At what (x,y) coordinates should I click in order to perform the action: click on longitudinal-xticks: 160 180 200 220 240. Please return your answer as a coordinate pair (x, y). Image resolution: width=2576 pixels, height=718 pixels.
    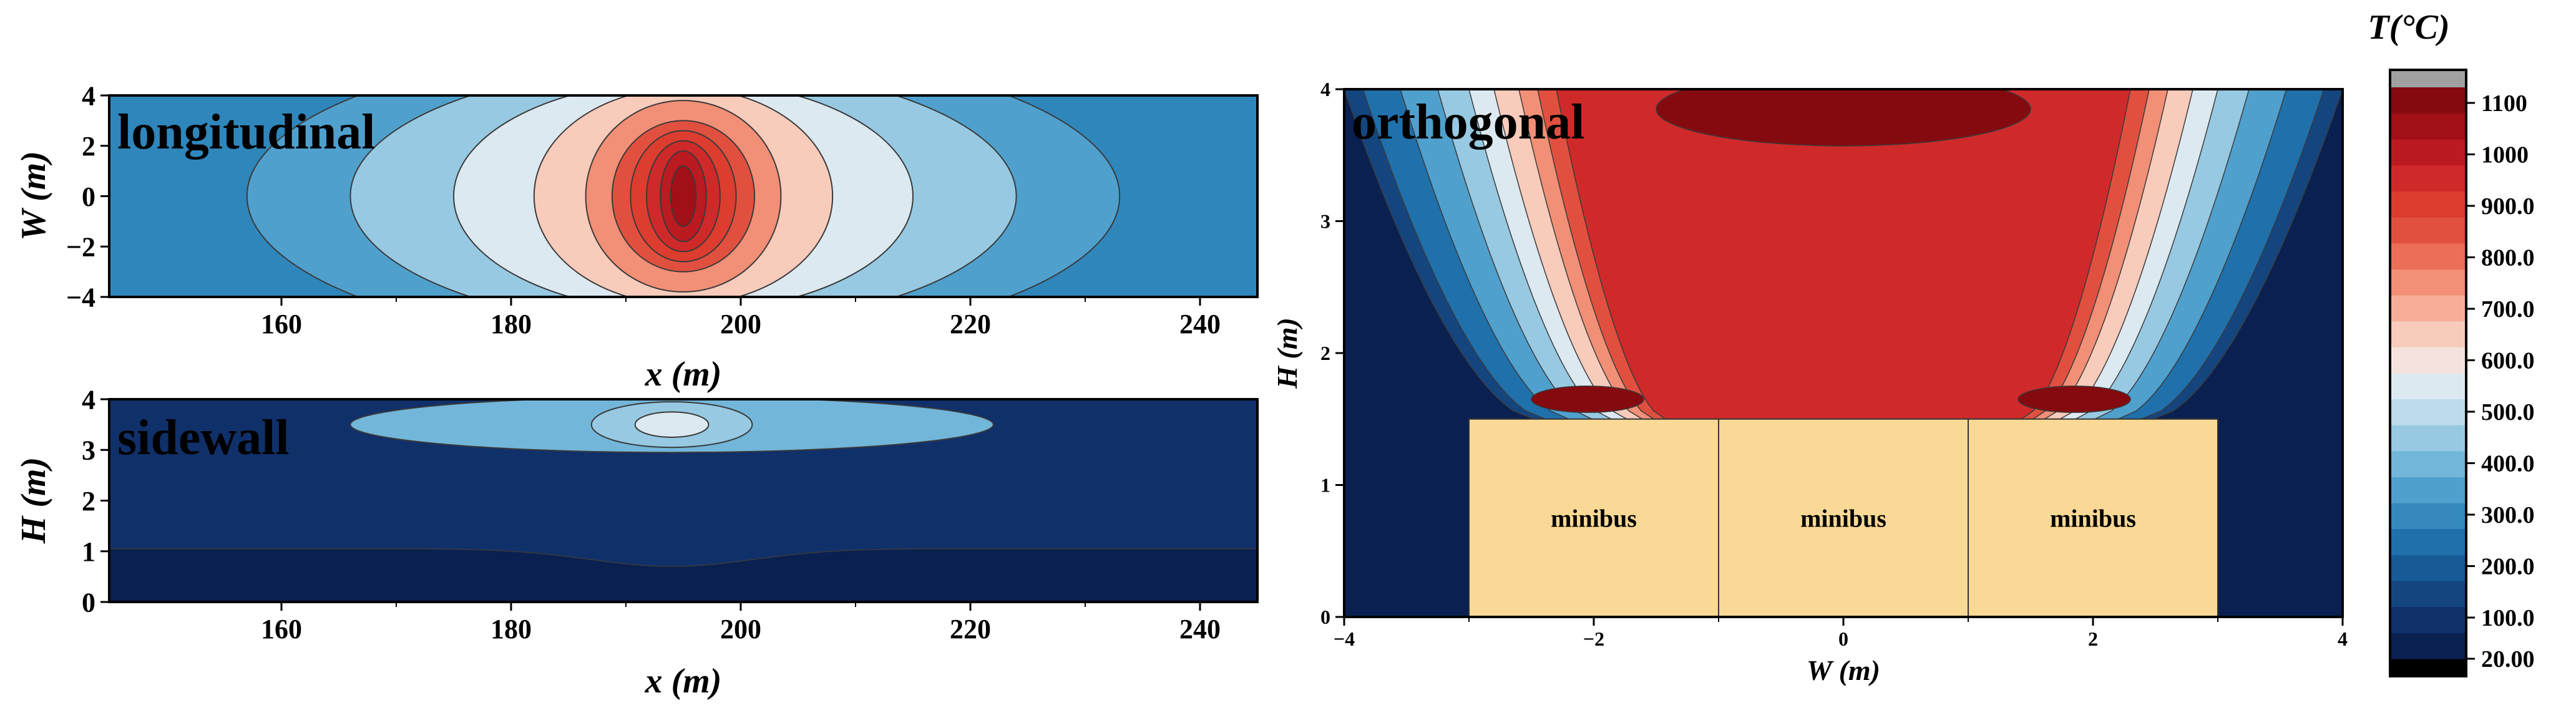
    Looking at the image, I should click on (741, 318).